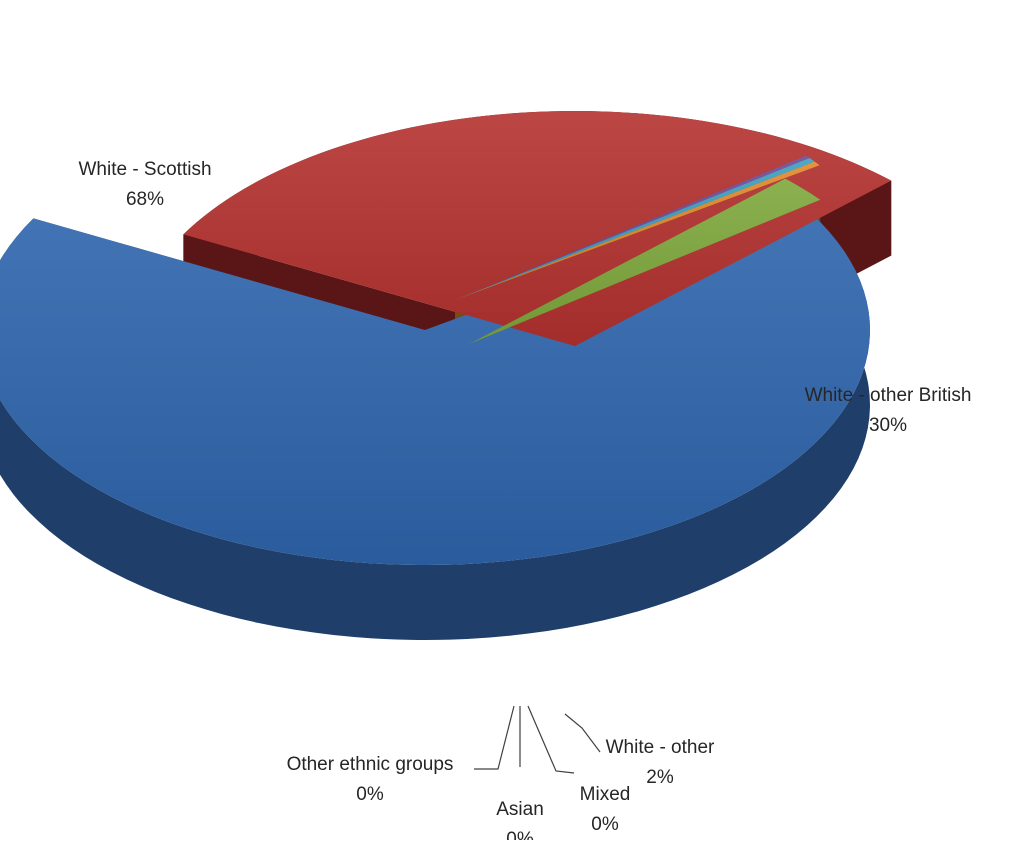 The image size is (1015, 845). Describe the element at coordinates (888, 425) in the screenshot. I see `slice-percent-label: 30%` at that location.